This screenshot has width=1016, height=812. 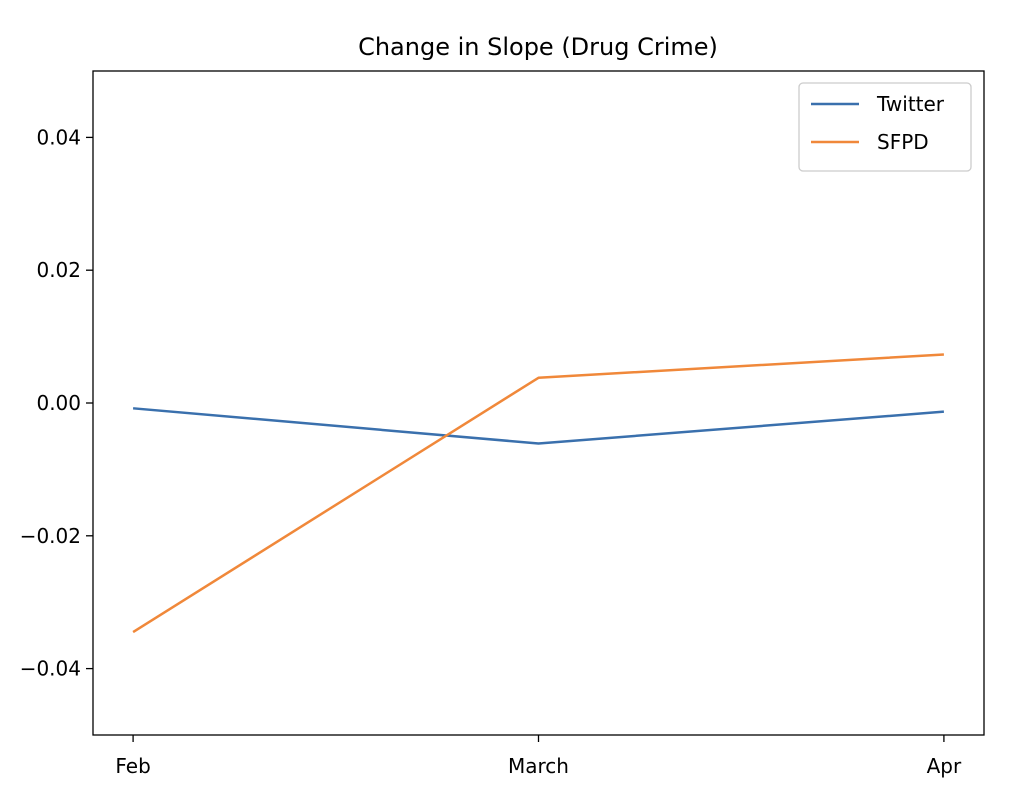 What do you see at coordinates (58, 137) in the screenshot?
I see `y-tick-label: 0.04` at bounding box center [58, 137].